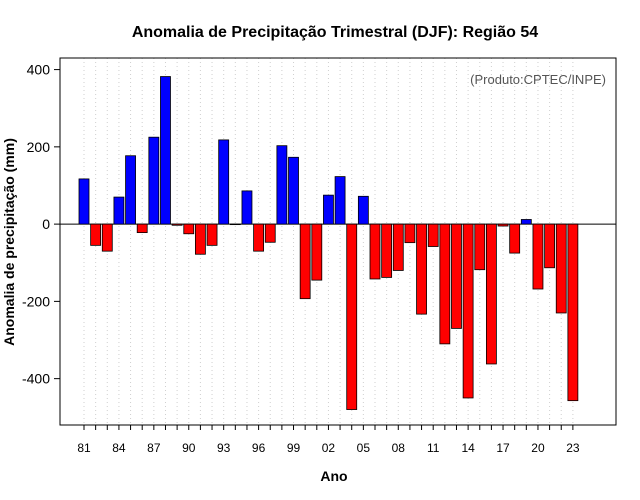  Describe the element at coordinates (399, 448) in the screenshot. I see `x-tick-label-2008: 08` at that location.